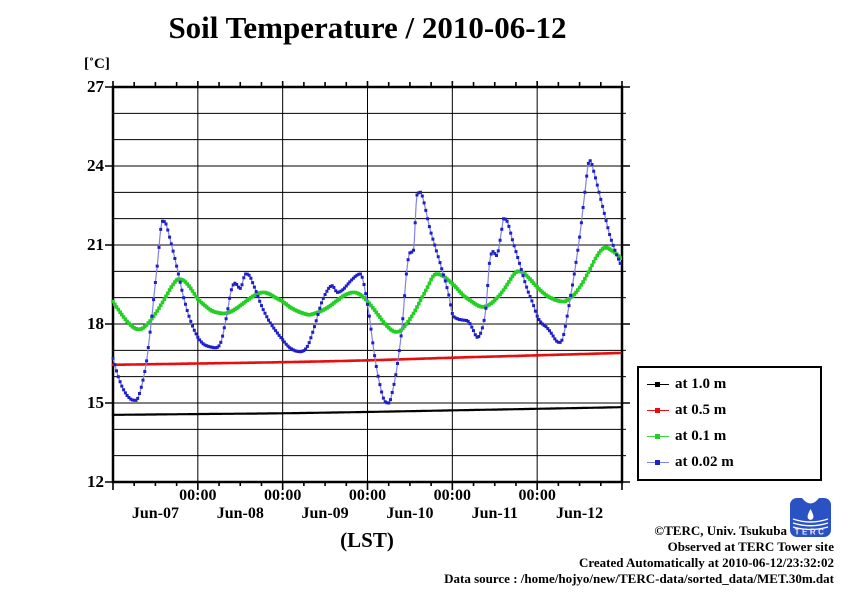 The height and width of the screenshot is (595, 842). What do you see at coordinates (367, 27) in the screenshot?
I see `page-title: Soil Temperature / 2010-06-12` at bounding box center [367, 27].